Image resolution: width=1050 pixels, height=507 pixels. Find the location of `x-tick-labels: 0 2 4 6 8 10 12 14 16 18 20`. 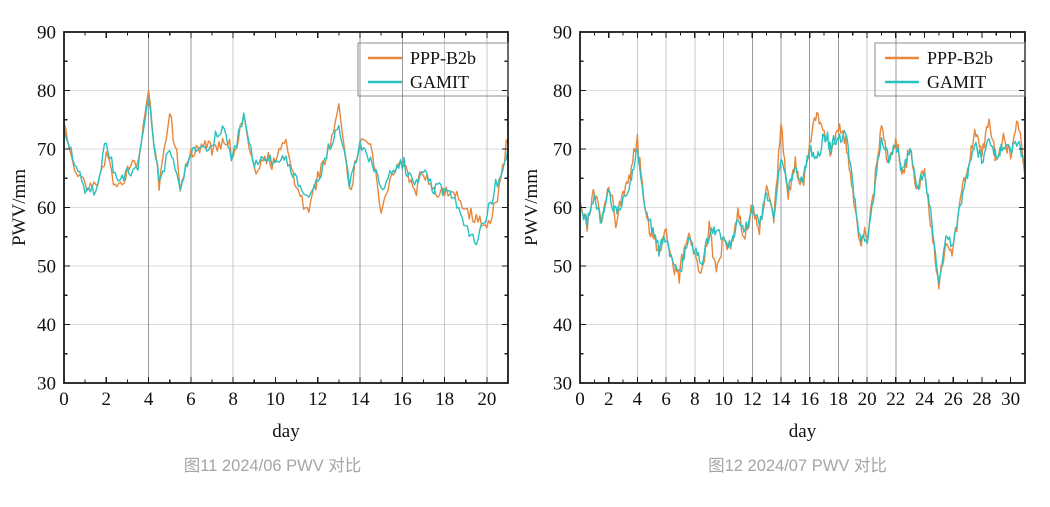

x-tick-labels: 0 2 4 6 8 10 12 14 16 18 20 is located at coordinates (277, 399).